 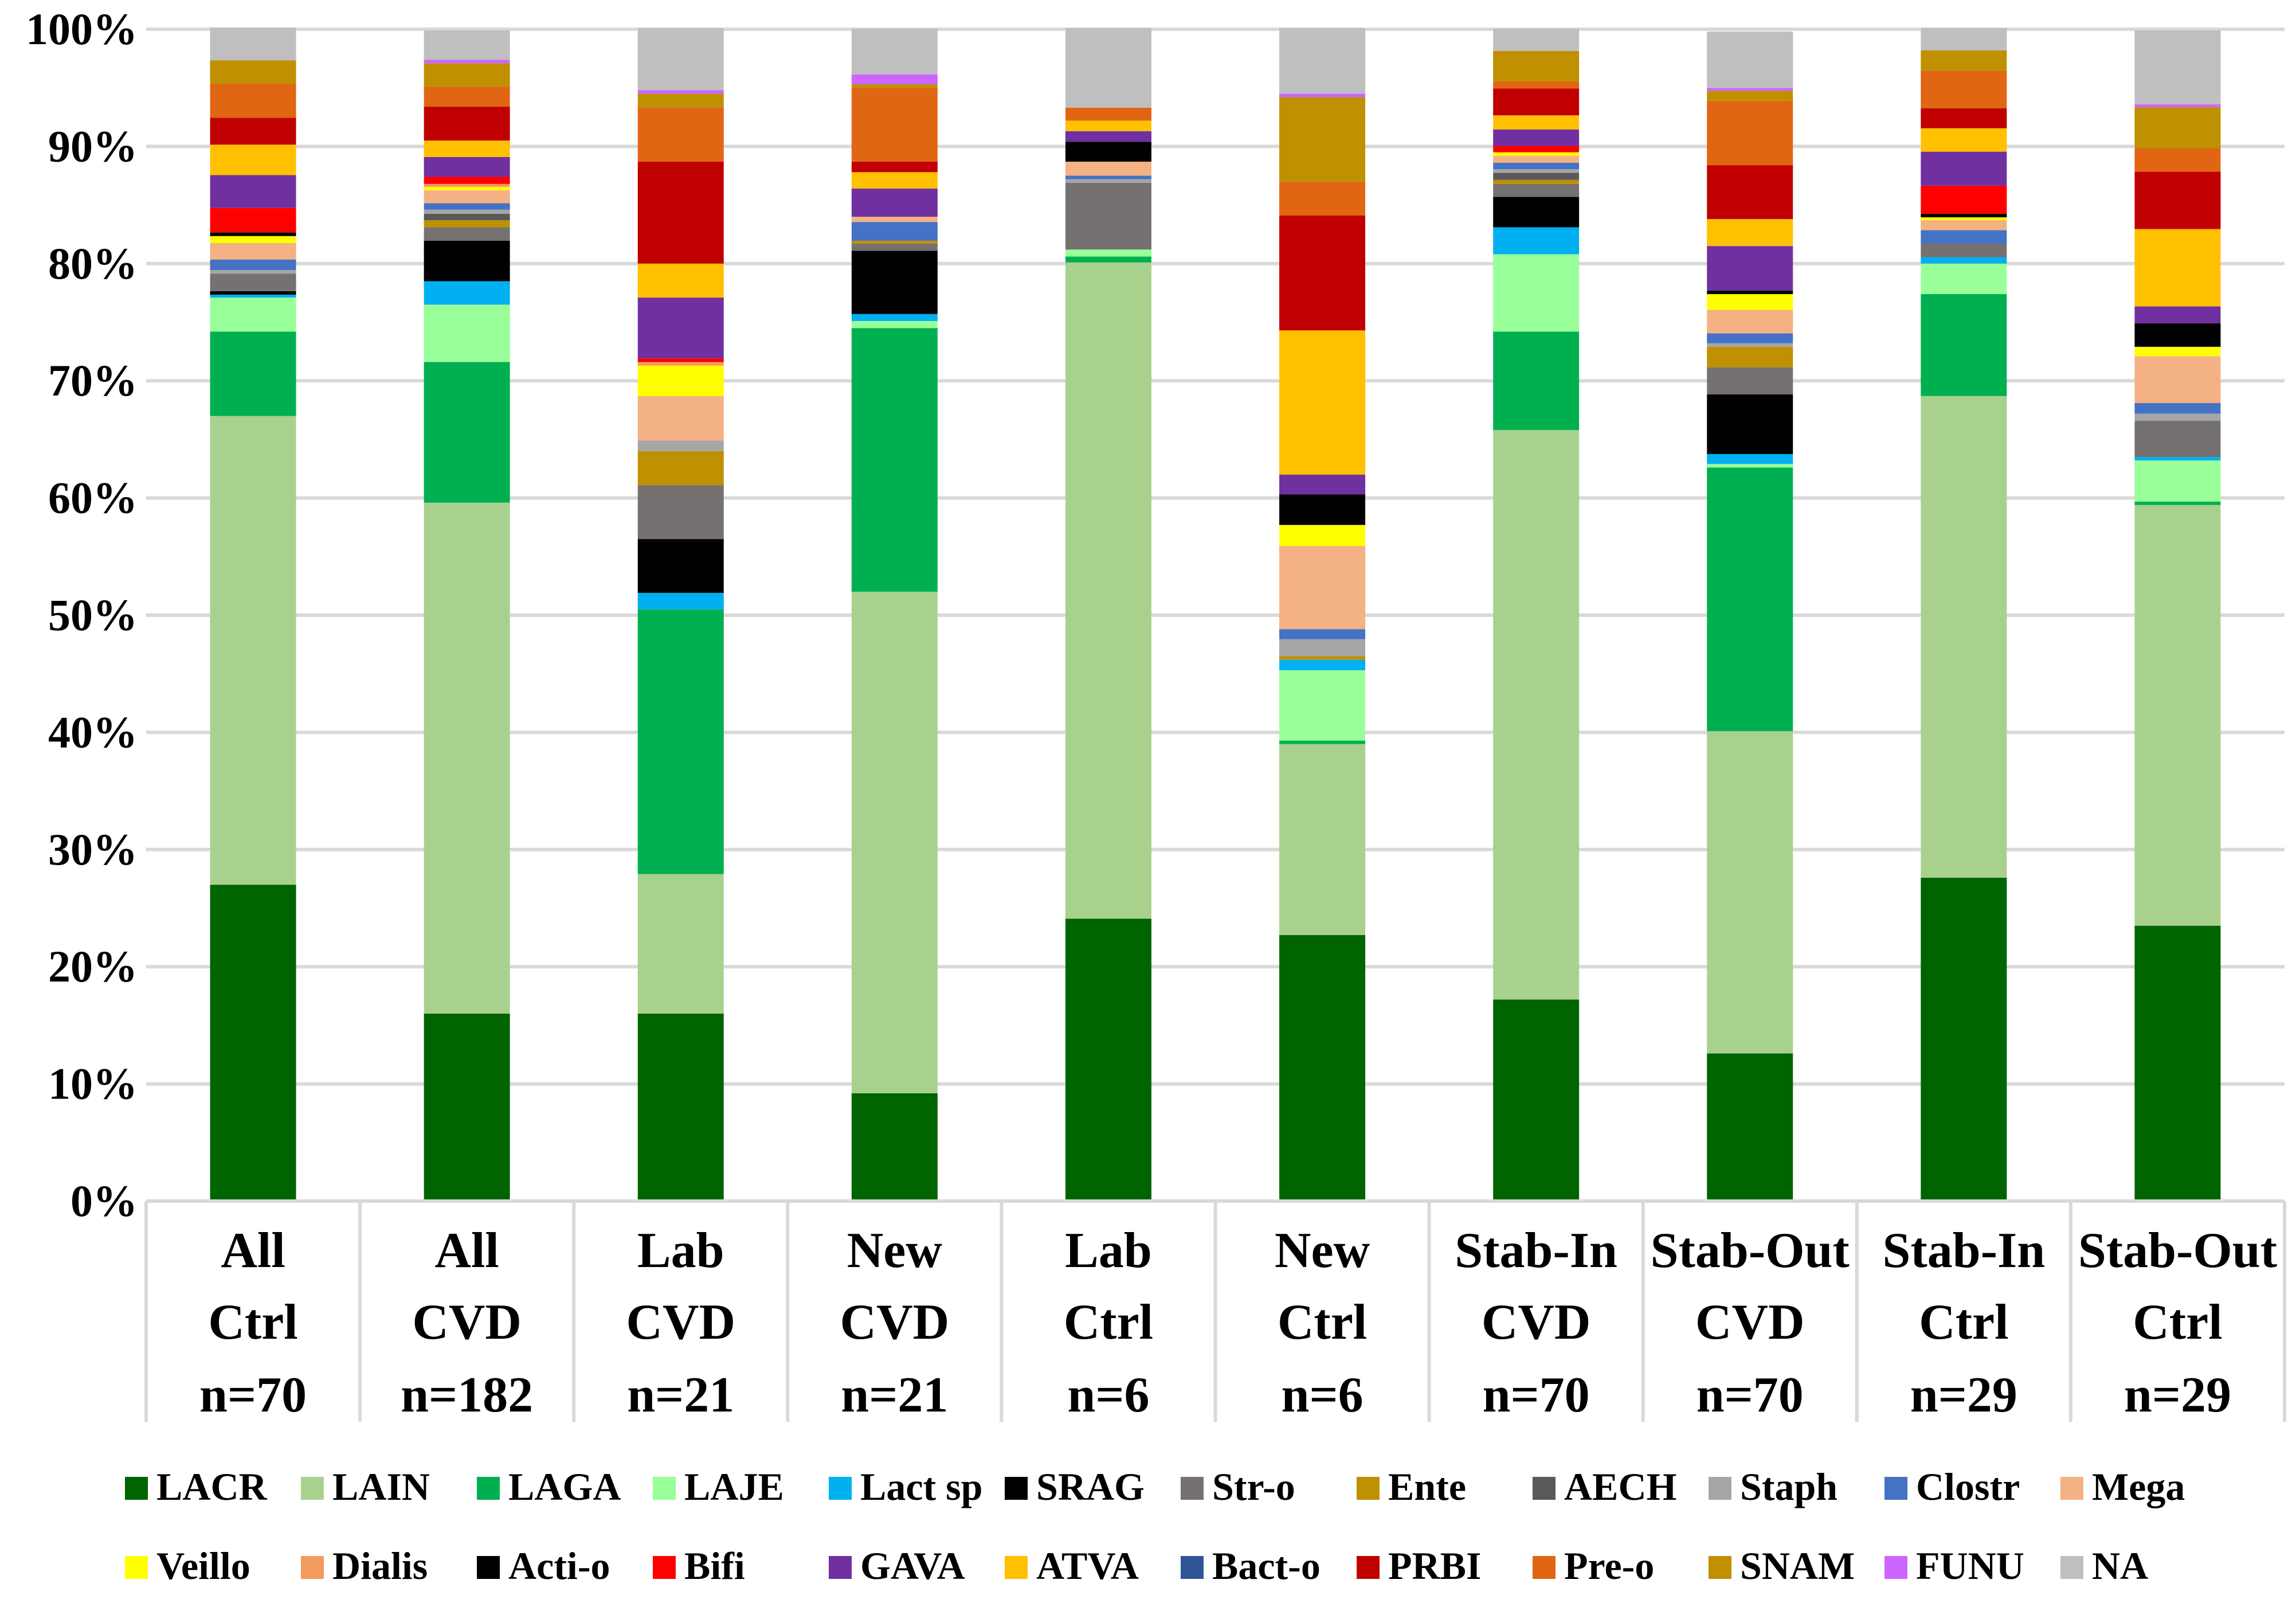 What do you see at coordinates (1108, 216) in the screenshot?
I see `bar-segment-str-o` at bounding box center [1108, 216].